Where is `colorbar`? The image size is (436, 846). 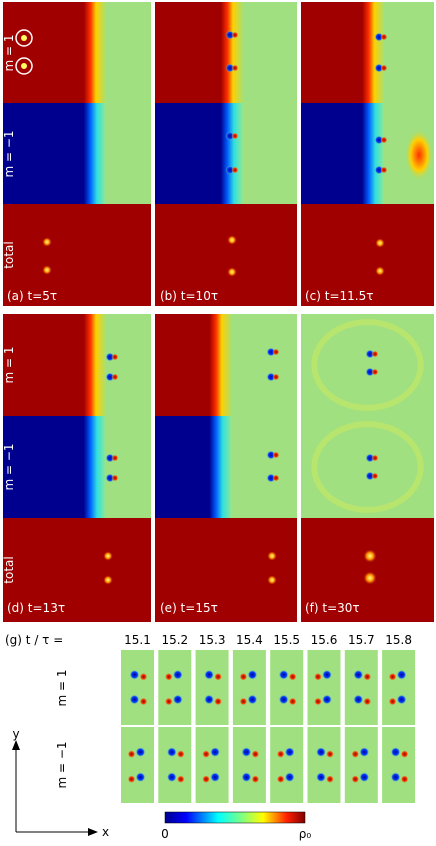 colorbar is located at coordinates (235, 817).